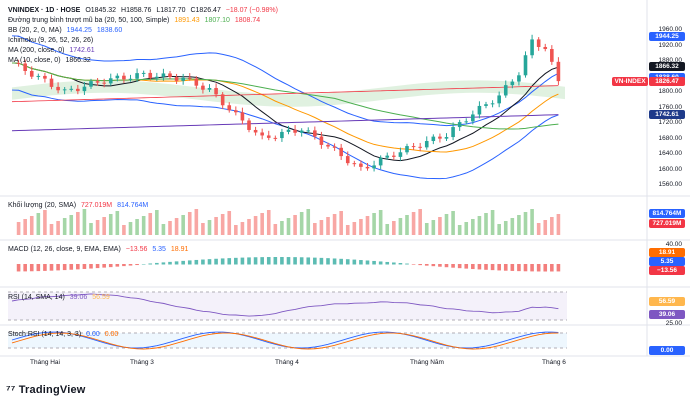 Image resolution: width=690 pixels, height=403 pixels. What do you see at coordinates (136, 10) in the screenshot?
I see `high-value: H1858.76` at bounding box center [136, 10].